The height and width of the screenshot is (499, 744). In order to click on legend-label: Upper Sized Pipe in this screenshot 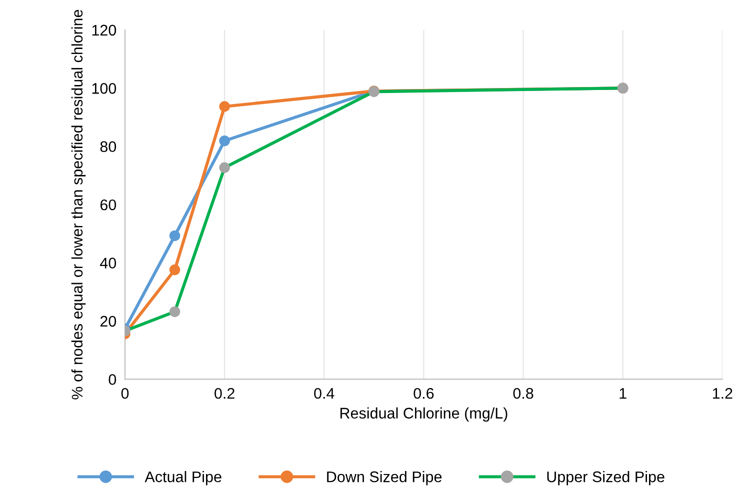, I will do `click(605, 478)`.